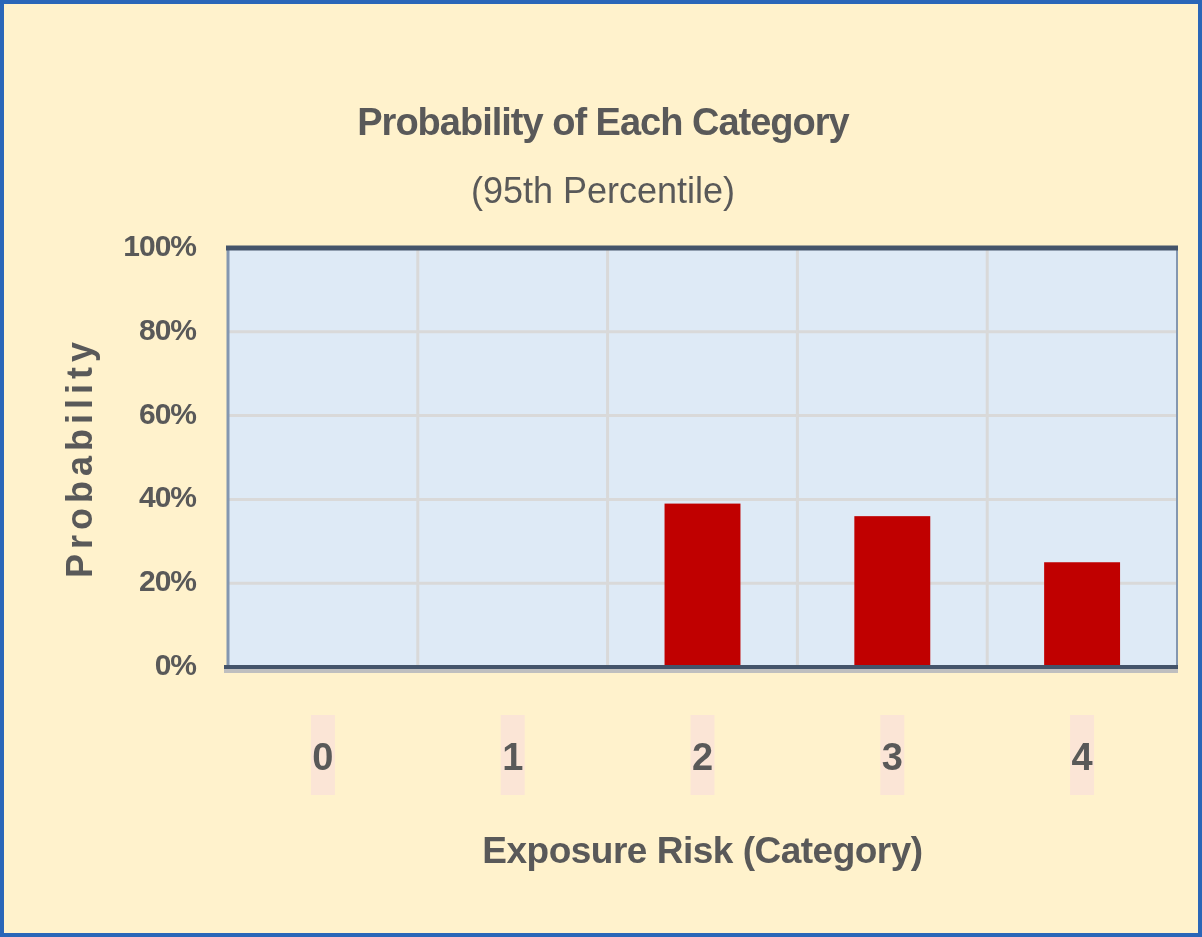 This screenshot has height=937, width=1202. I want to click on chart-title: Probability of Each Category, so click(603, 122).